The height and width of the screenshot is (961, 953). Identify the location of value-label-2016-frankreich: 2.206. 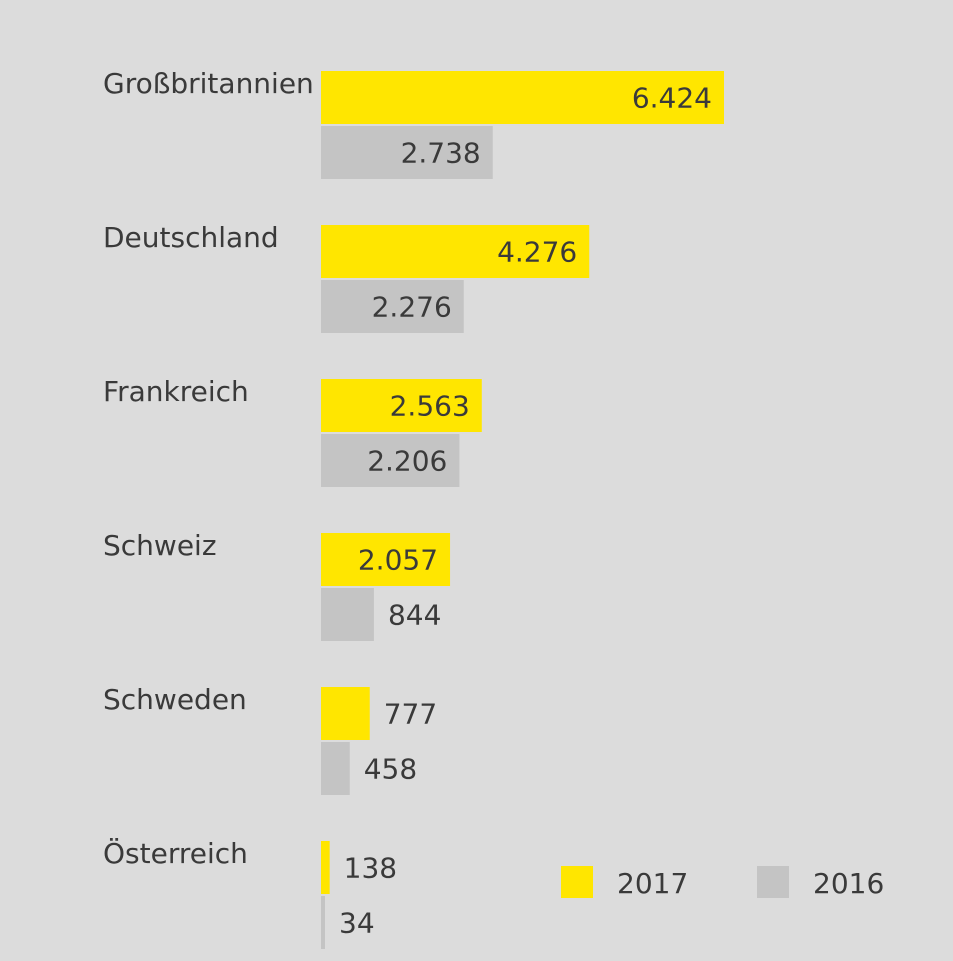
(407, 461).